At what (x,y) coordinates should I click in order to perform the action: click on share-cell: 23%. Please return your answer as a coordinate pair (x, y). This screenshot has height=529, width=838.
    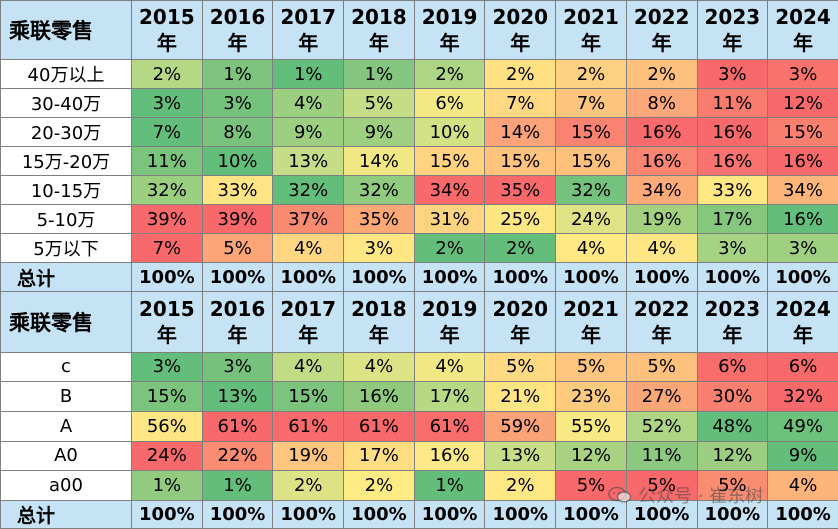
    Looking at the image, I should click on (591, 396).